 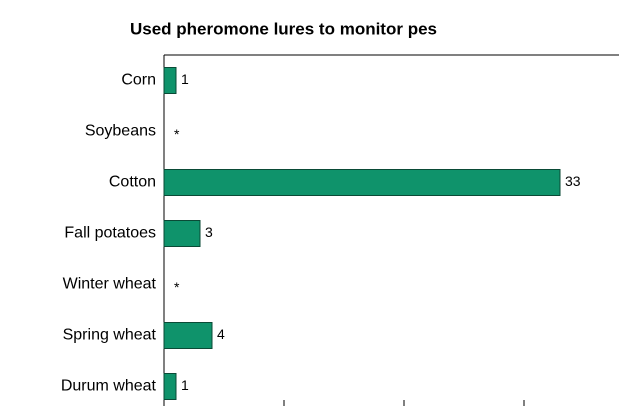 What do you see at coordinates (132, 182) in the screenshot?
I see `y-tick-label: Cotton` at bounding box center [132, 182].